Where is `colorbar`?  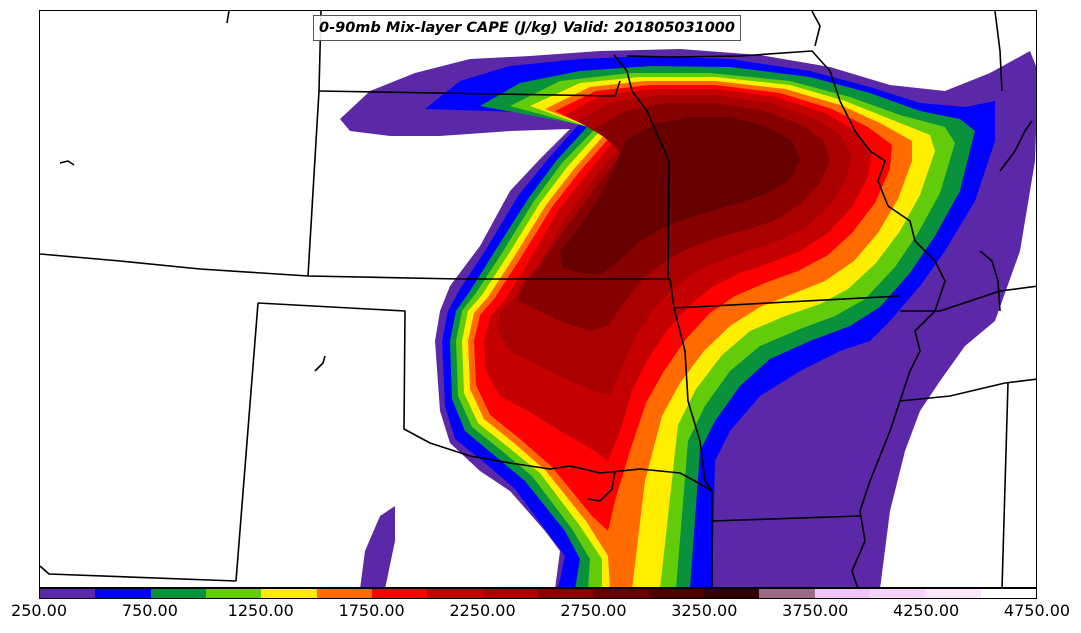
colorbar is located at coordinates (538, 593).